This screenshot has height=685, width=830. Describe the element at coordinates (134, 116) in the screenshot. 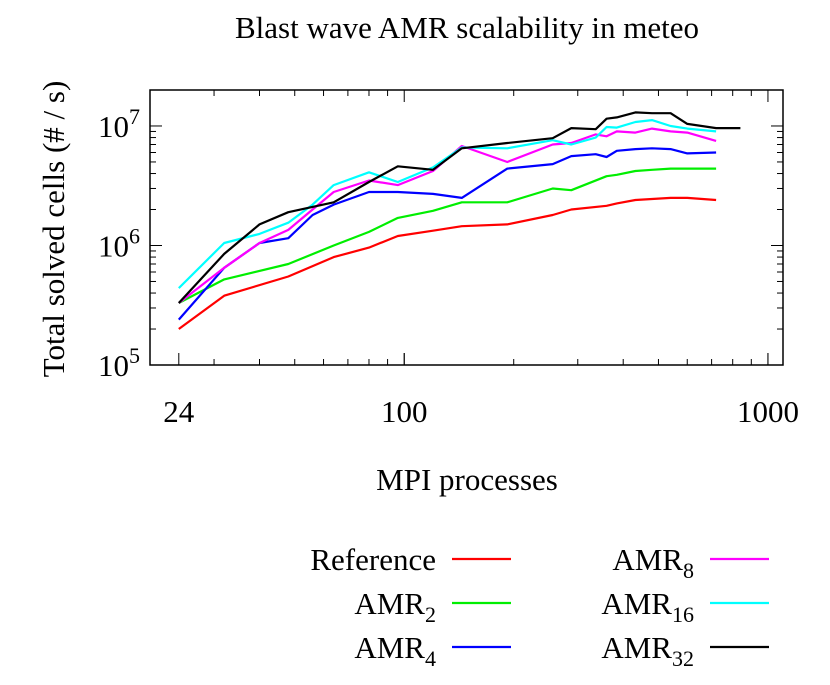

I see `y-tick-exp: 7` at that location.